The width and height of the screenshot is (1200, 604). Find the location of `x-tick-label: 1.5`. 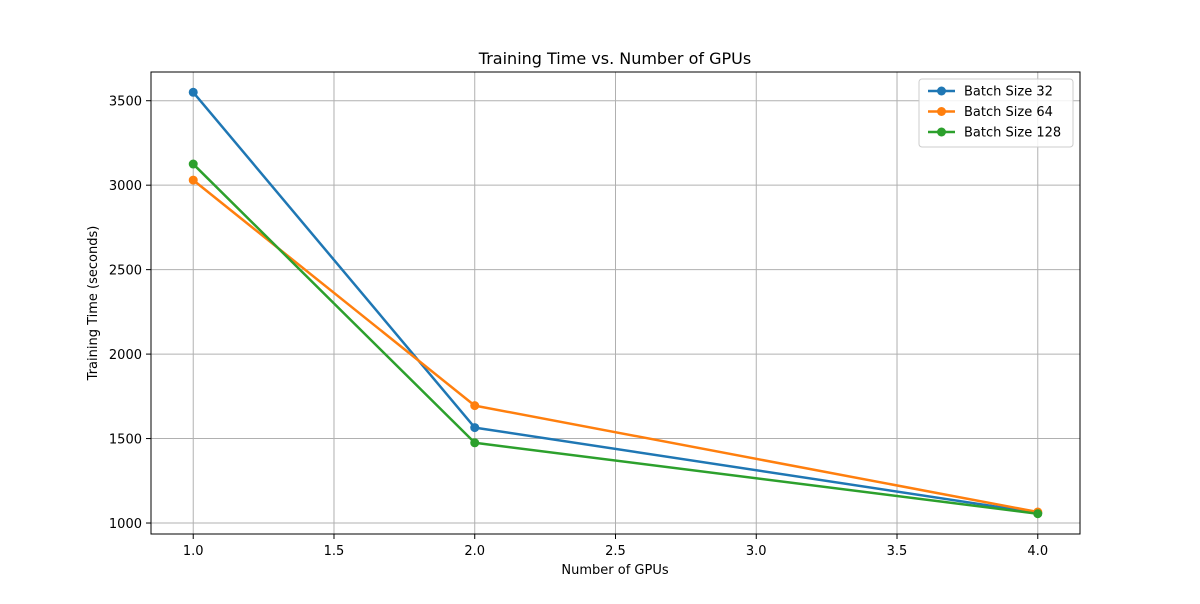

x-tick-label: 1.5 is located at coordinates (334, 551).